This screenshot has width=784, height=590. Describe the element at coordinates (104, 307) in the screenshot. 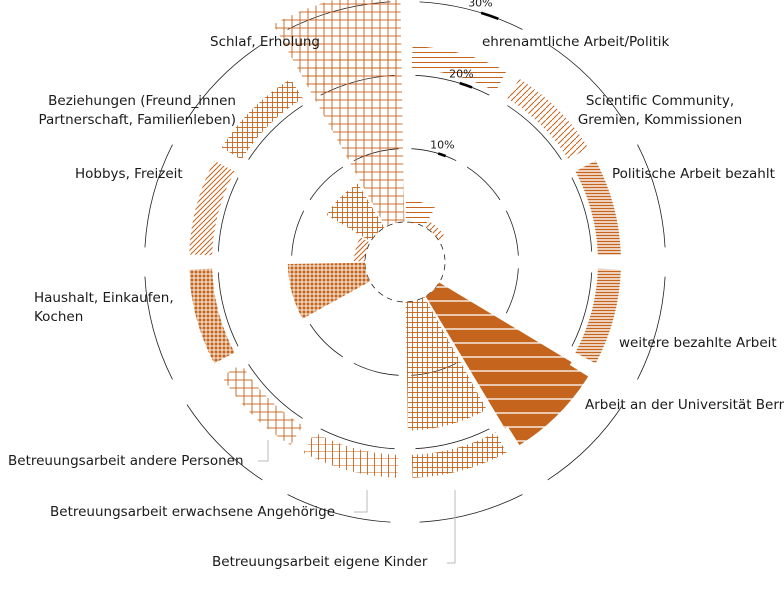

I see `category-label: Haushalt, Einkaufen, Kochen` at that location.